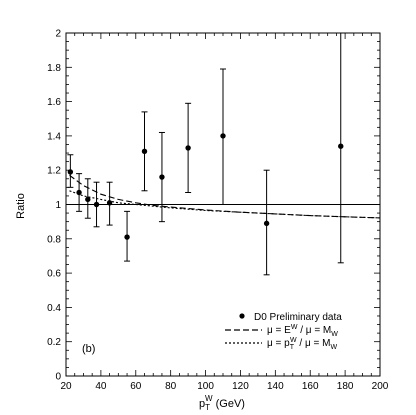  Describe the element at coordinates (88, 349) in the screenshot. I see `panel-label: (b)` at that location.